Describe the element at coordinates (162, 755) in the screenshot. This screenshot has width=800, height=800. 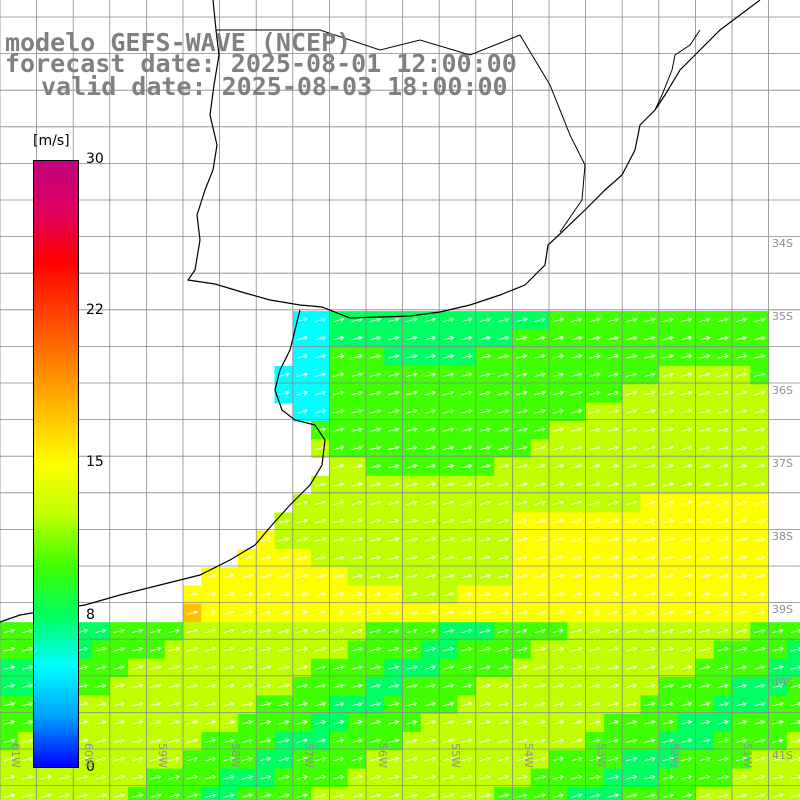
I see `lon-label-59w: 59W` at that location.